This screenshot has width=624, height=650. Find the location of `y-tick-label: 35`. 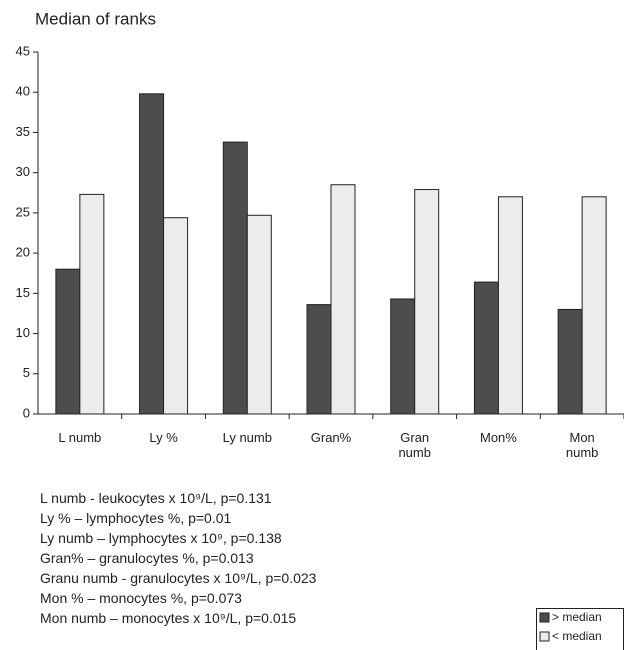

y-tick-label: 35 is located at coordinates (23, 131).